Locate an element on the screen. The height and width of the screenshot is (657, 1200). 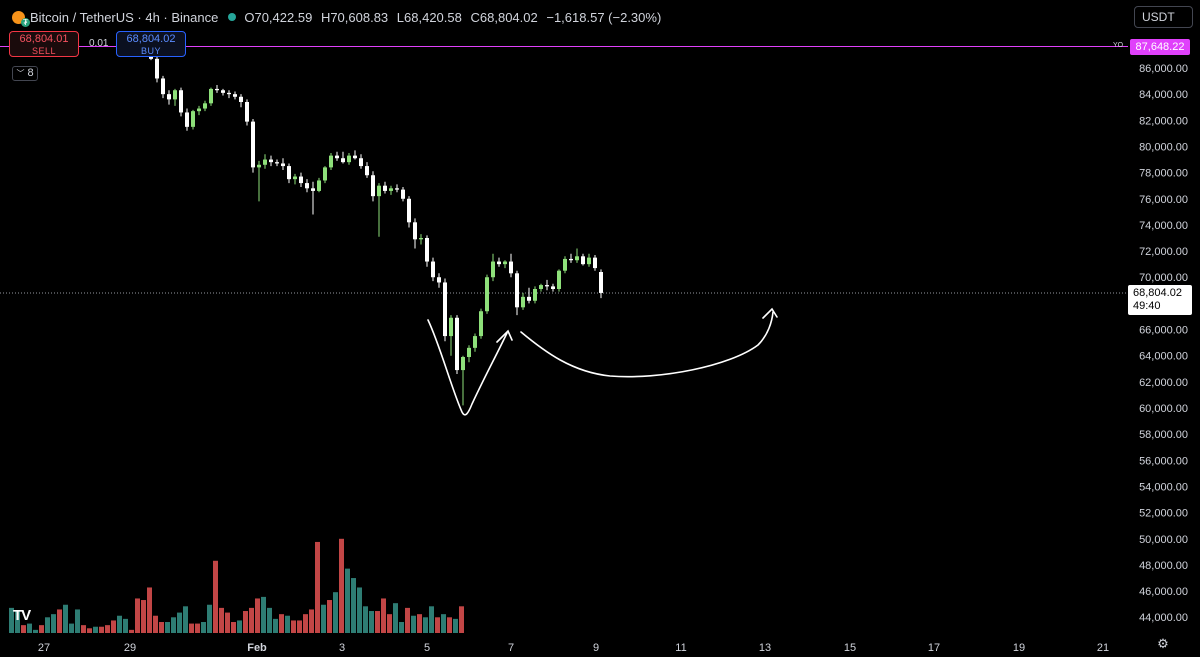
price-tick-label: 84,000.00 is located at coordinates (1163, 95).